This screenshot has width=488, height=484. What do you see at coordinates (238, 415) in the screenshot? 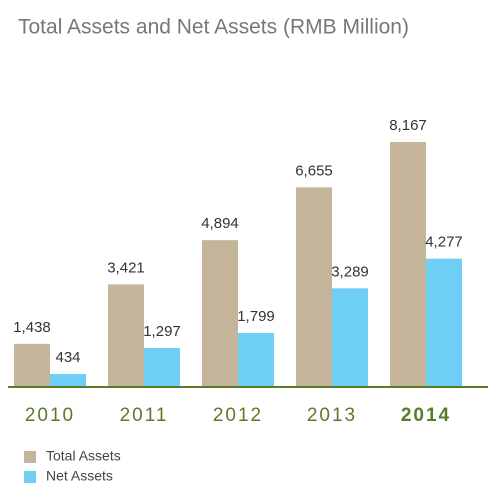
I see `x-tick-label: 2012` at bounding box center [238, 415].